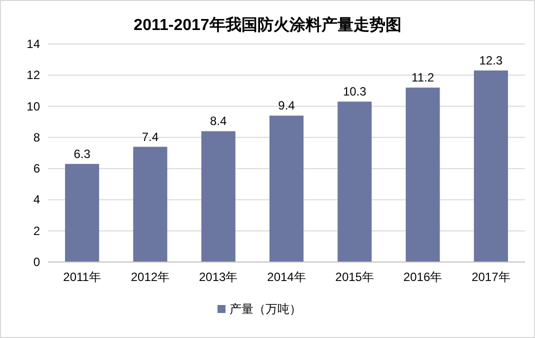  What do you see at coordinates (33, 75) in the screenshot?
I see `y-tick-label: 12` at bounding box center [33, 75].